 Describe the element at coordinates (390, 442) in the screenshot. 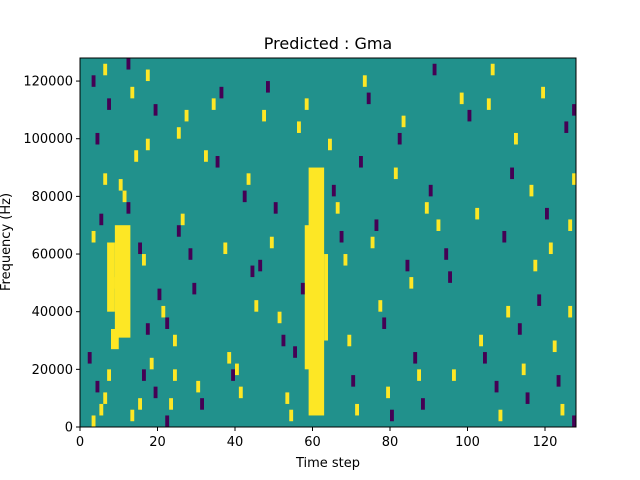

I see `x-tick-label: 80` at that location.